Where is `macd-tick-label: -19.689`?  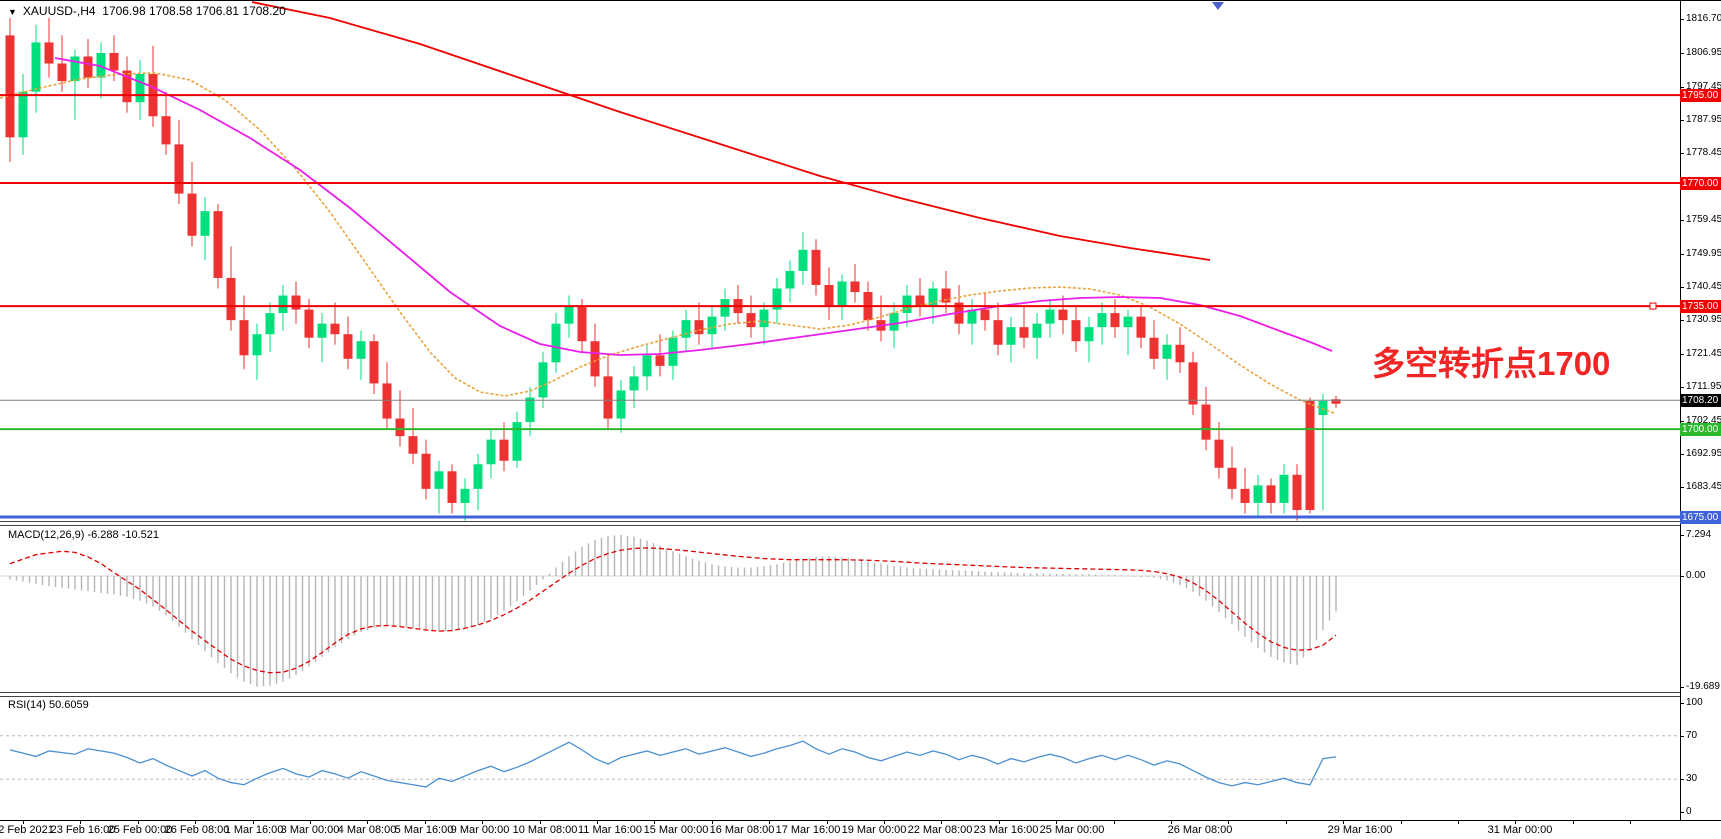
macd-tick-label: -19.689 is located at coordinates (1703, 686).